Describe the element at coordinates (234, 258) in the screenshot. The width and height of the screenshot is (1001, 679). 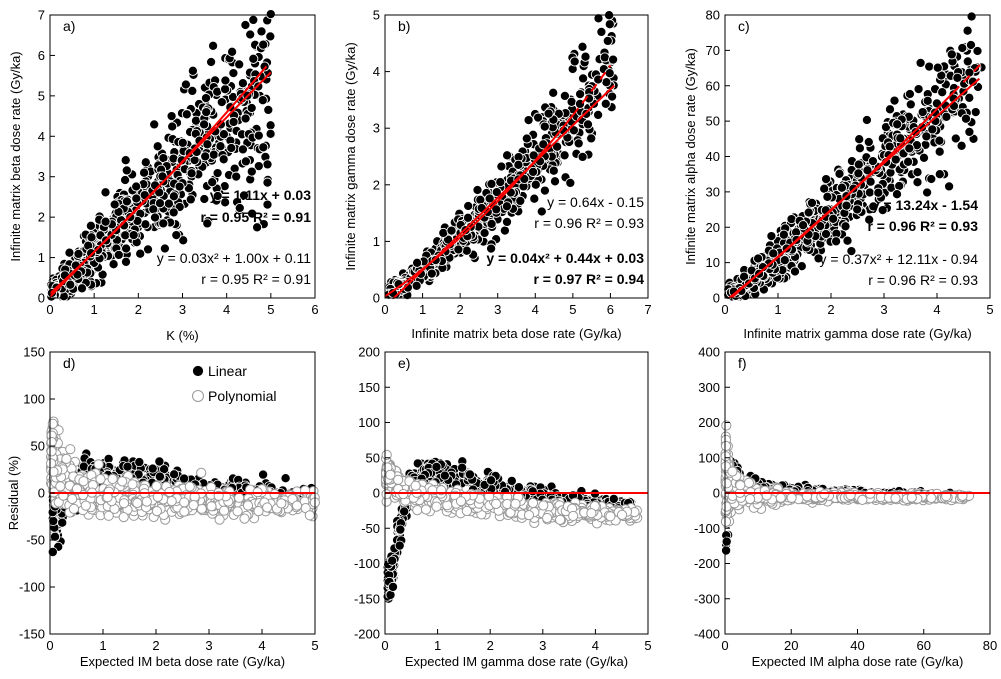
I see `fit-equation: y = 0.03x² + 1.00x + 0.11` at that location.